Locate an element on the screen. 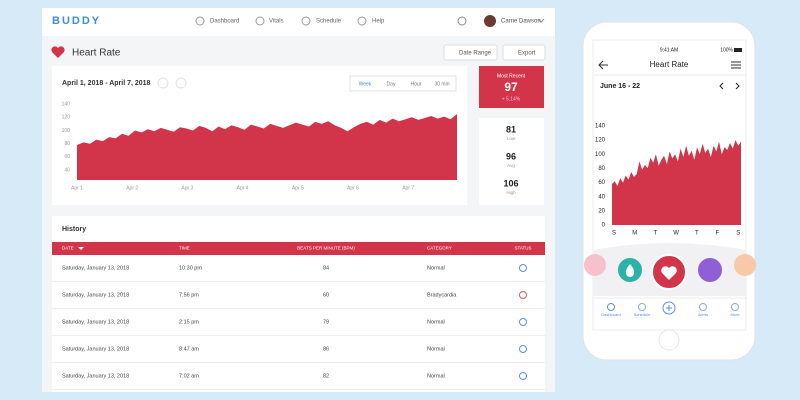 This screenshot has width=800, height=400. x-tick-label: T is located at coordinates (697, 234).